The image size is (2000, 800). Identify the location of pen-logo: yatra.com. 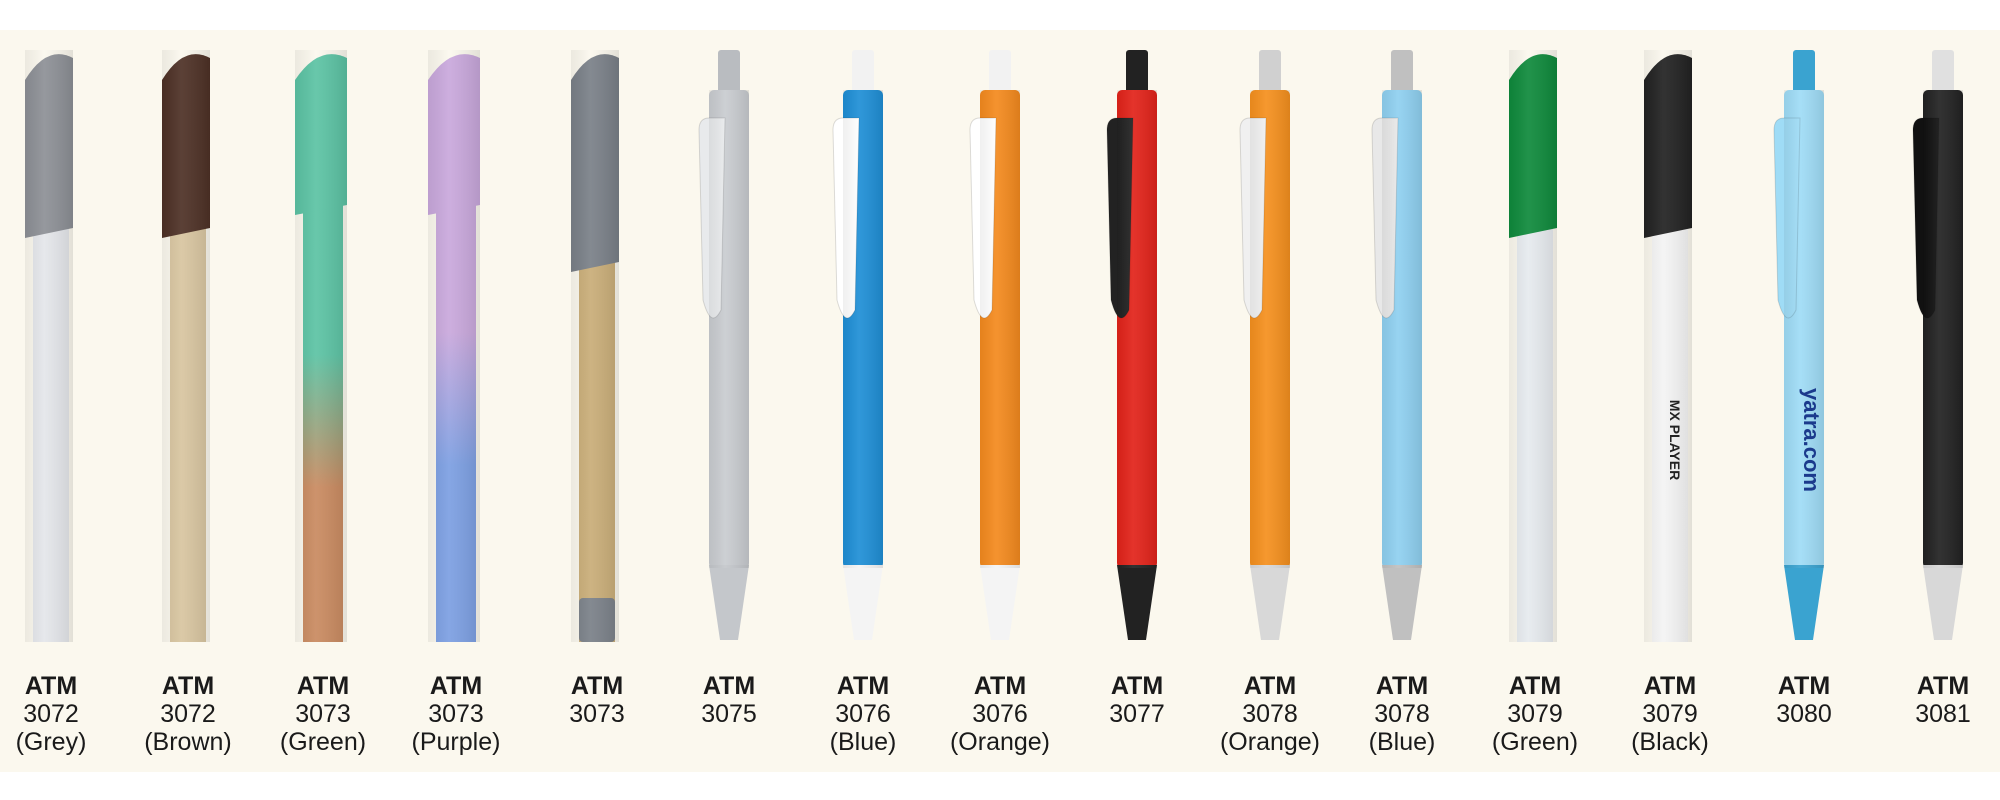
(1811, 440).